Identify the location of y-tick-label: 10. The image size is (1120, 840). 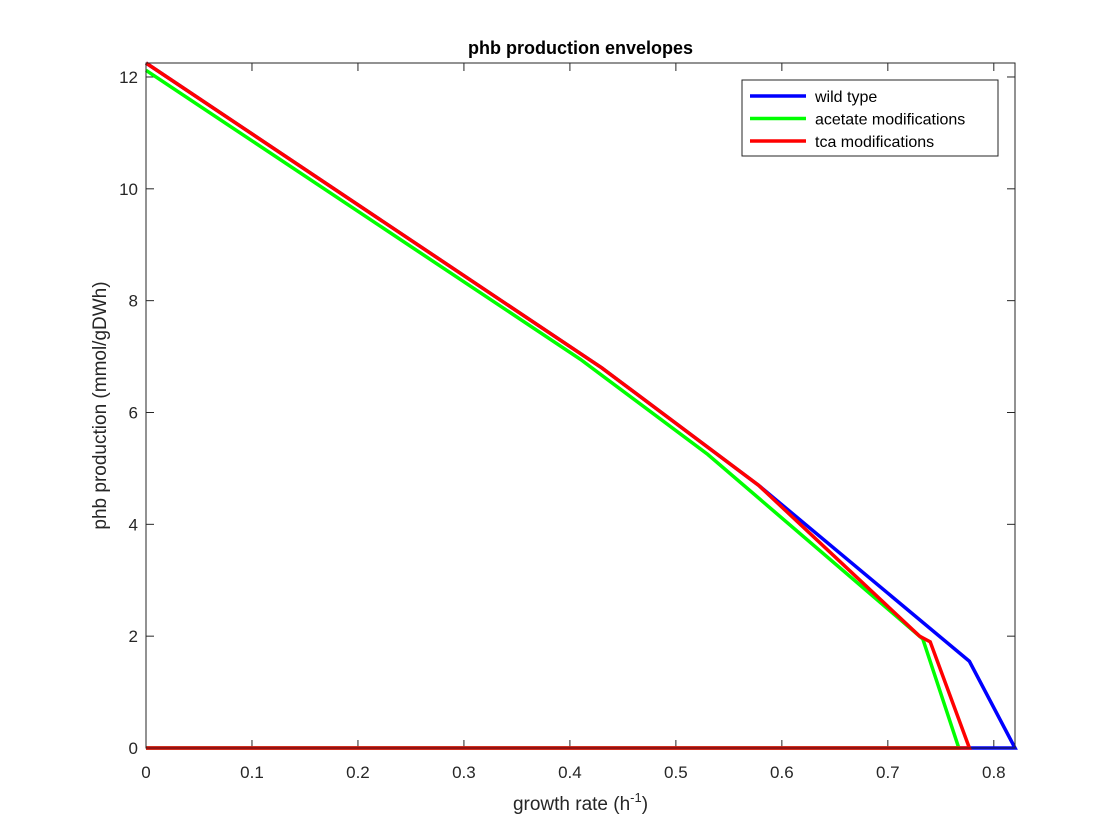
(128, 189).